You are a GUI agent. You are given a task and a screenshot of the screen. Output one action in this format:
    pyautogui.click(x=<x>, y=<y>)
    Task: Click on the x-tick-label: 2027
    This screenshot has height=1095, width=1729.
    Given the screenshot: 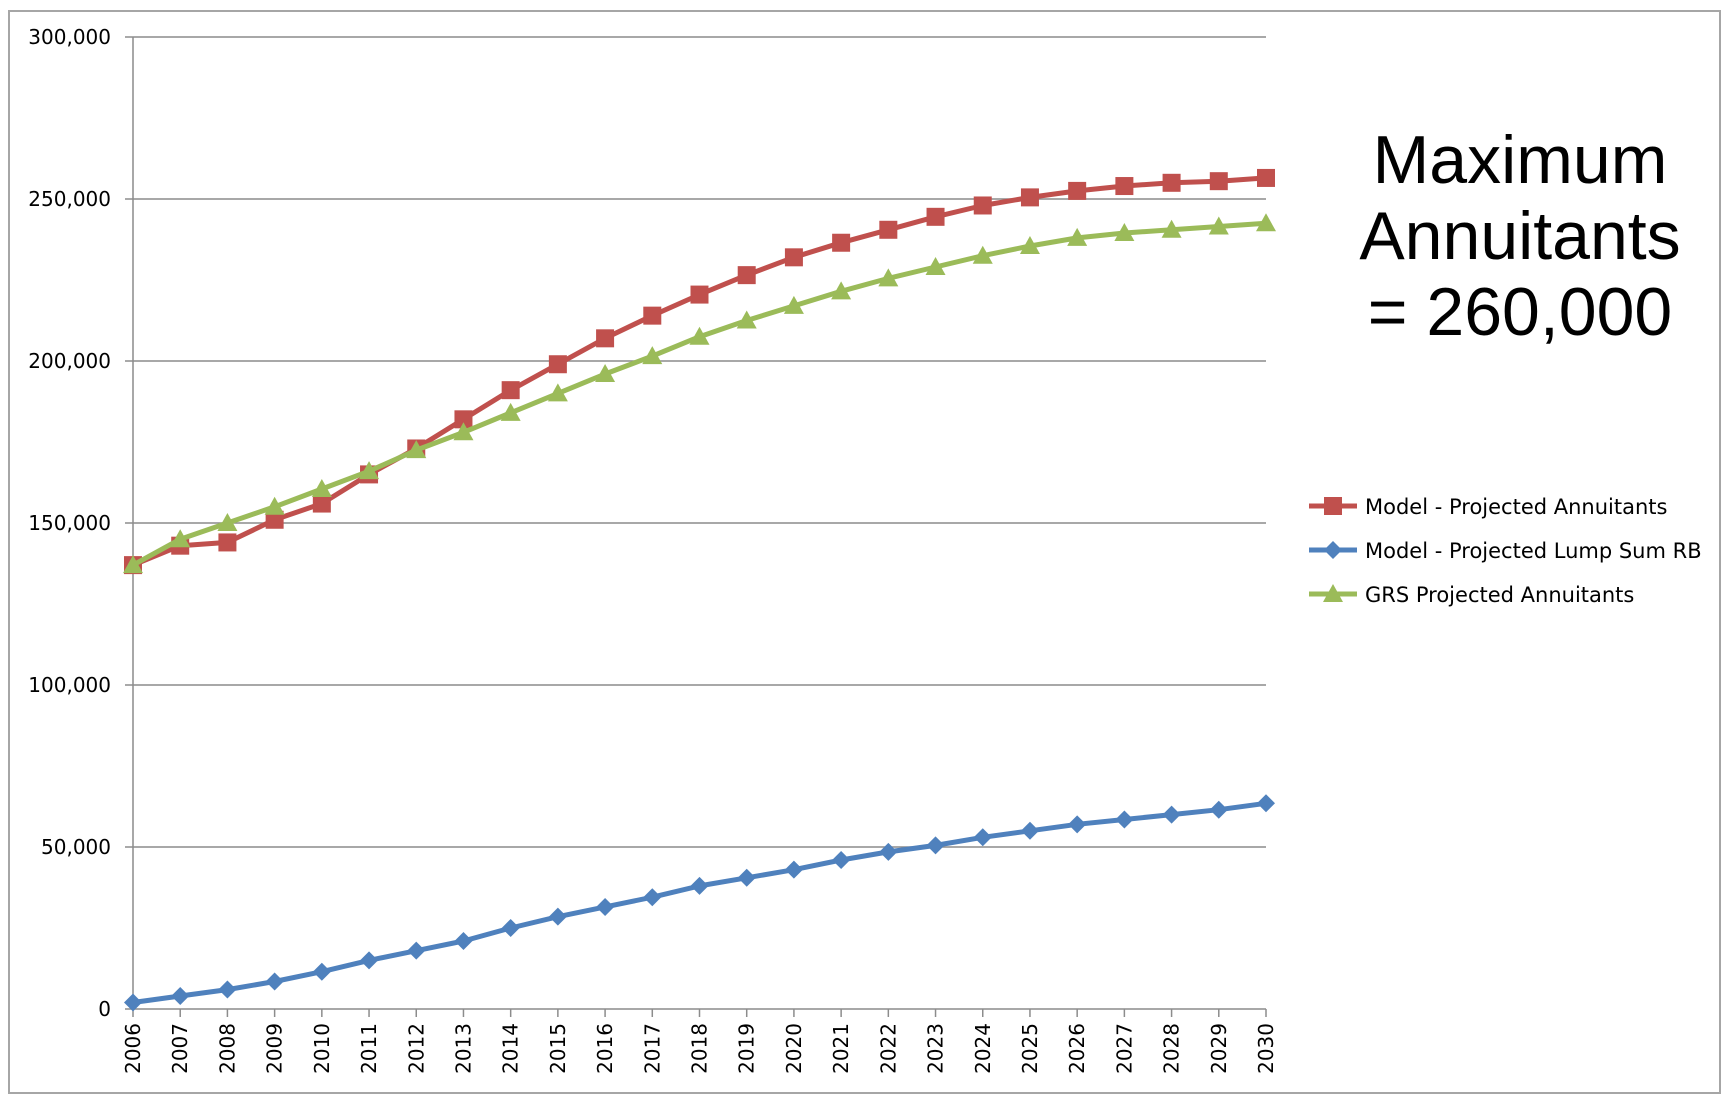 What is the action you would take?
    pyautogui.click(x=1124, y=1048)
    